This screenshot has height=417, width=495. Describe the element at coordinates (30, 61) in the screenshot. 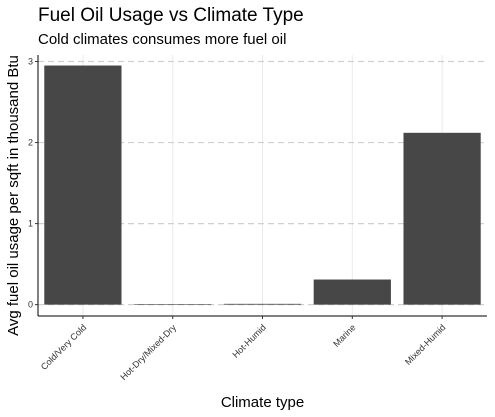

I see `y-tick-label: 3` at that location.